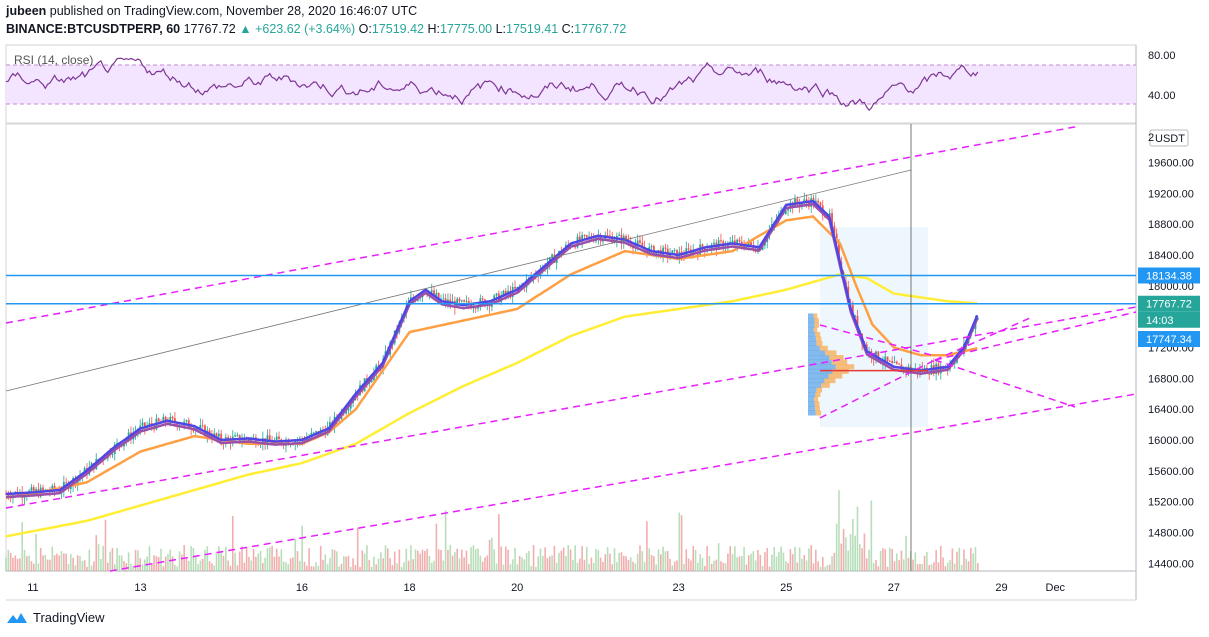 Image resolution: width=1209 pixels, height=637 pixels. Describe the element at coordinates (55, 617) in the screenshot. I see `tradingview-logo: TradingView` at that location.